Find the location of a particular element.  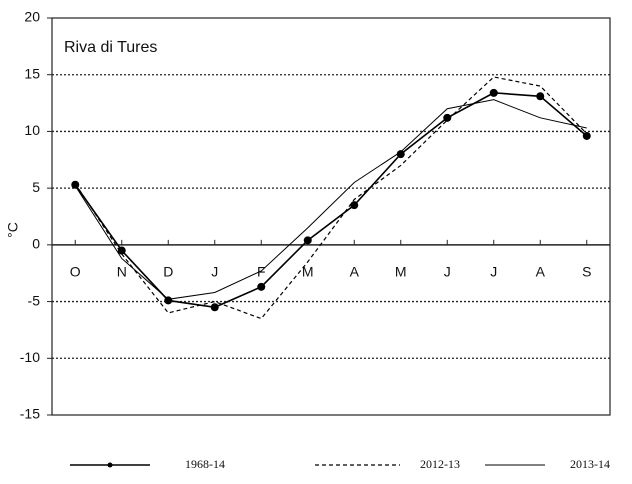

legend-label: 2012-13 is located at coordinates (440, 464).